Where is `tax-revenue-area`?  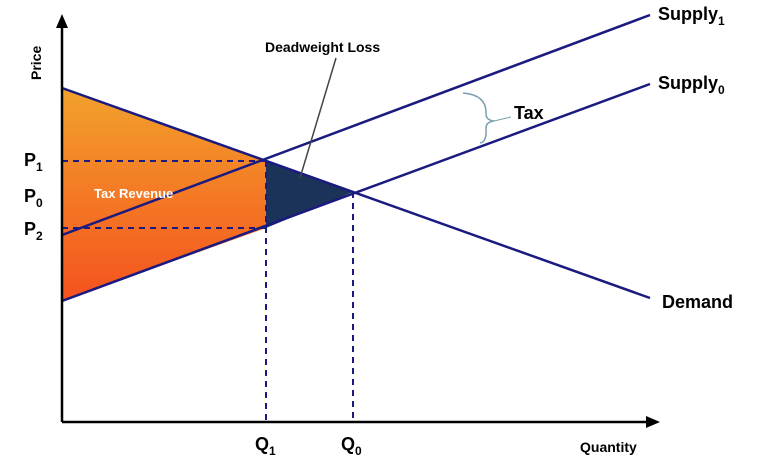
tax-revenue-area is located at coordinates (164, 194).